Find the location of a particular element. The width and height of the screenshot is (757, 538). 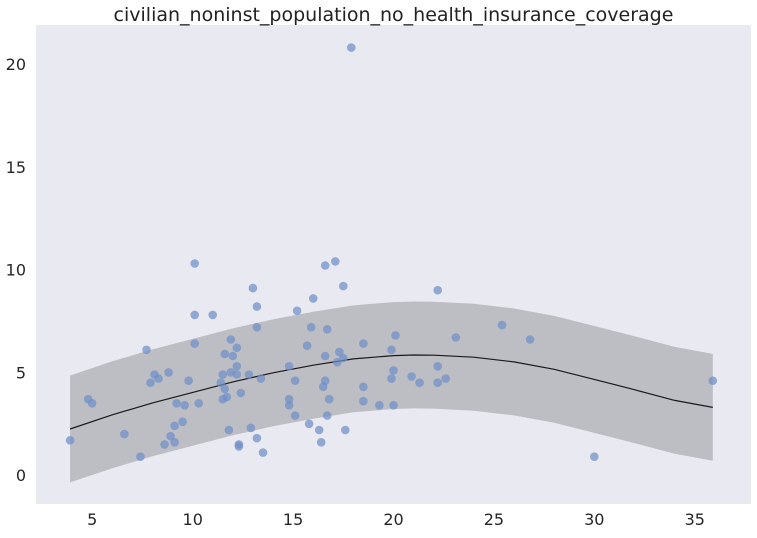

y-tick-label: 5 is located at coordinates (21, 372).